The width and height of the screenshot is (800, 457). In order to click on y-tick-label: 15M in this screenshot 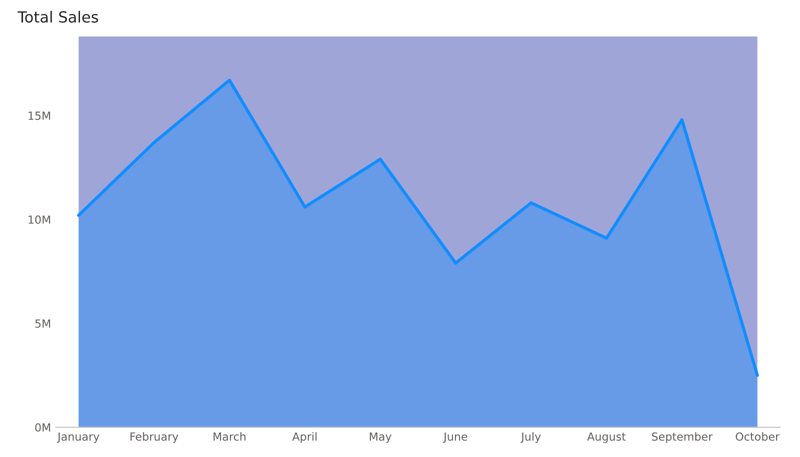, I will do `click(39, 116)`.